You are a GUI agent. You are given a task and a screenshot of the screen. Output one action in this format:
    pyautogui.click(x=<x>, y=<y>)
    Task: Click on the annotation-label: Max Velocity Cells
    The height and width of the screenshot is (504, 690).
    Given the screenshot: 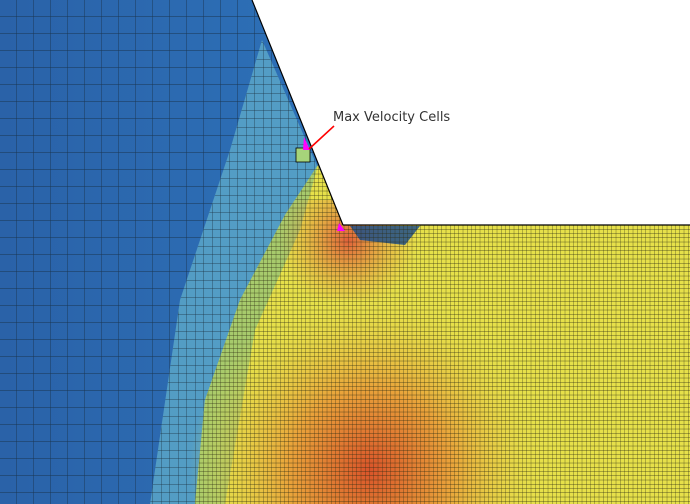 What is the action you would take?
    pyautogui.click(x=391, y=117)
    